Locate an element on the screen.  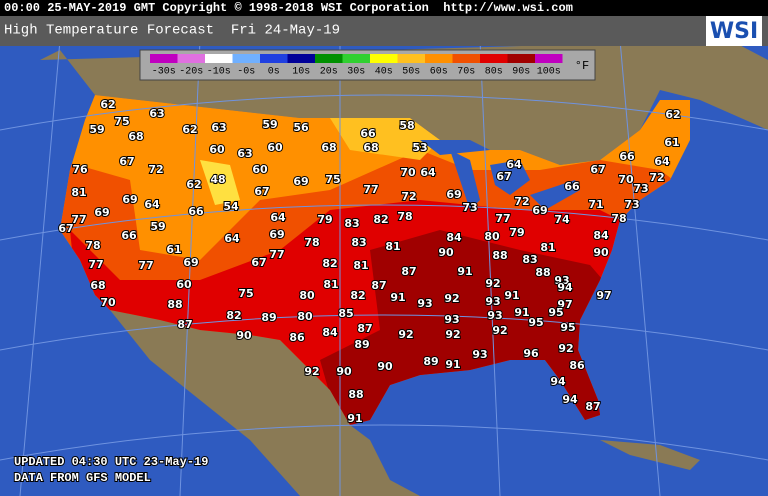
legend-label: 20s is located at coordinates (329, 72).